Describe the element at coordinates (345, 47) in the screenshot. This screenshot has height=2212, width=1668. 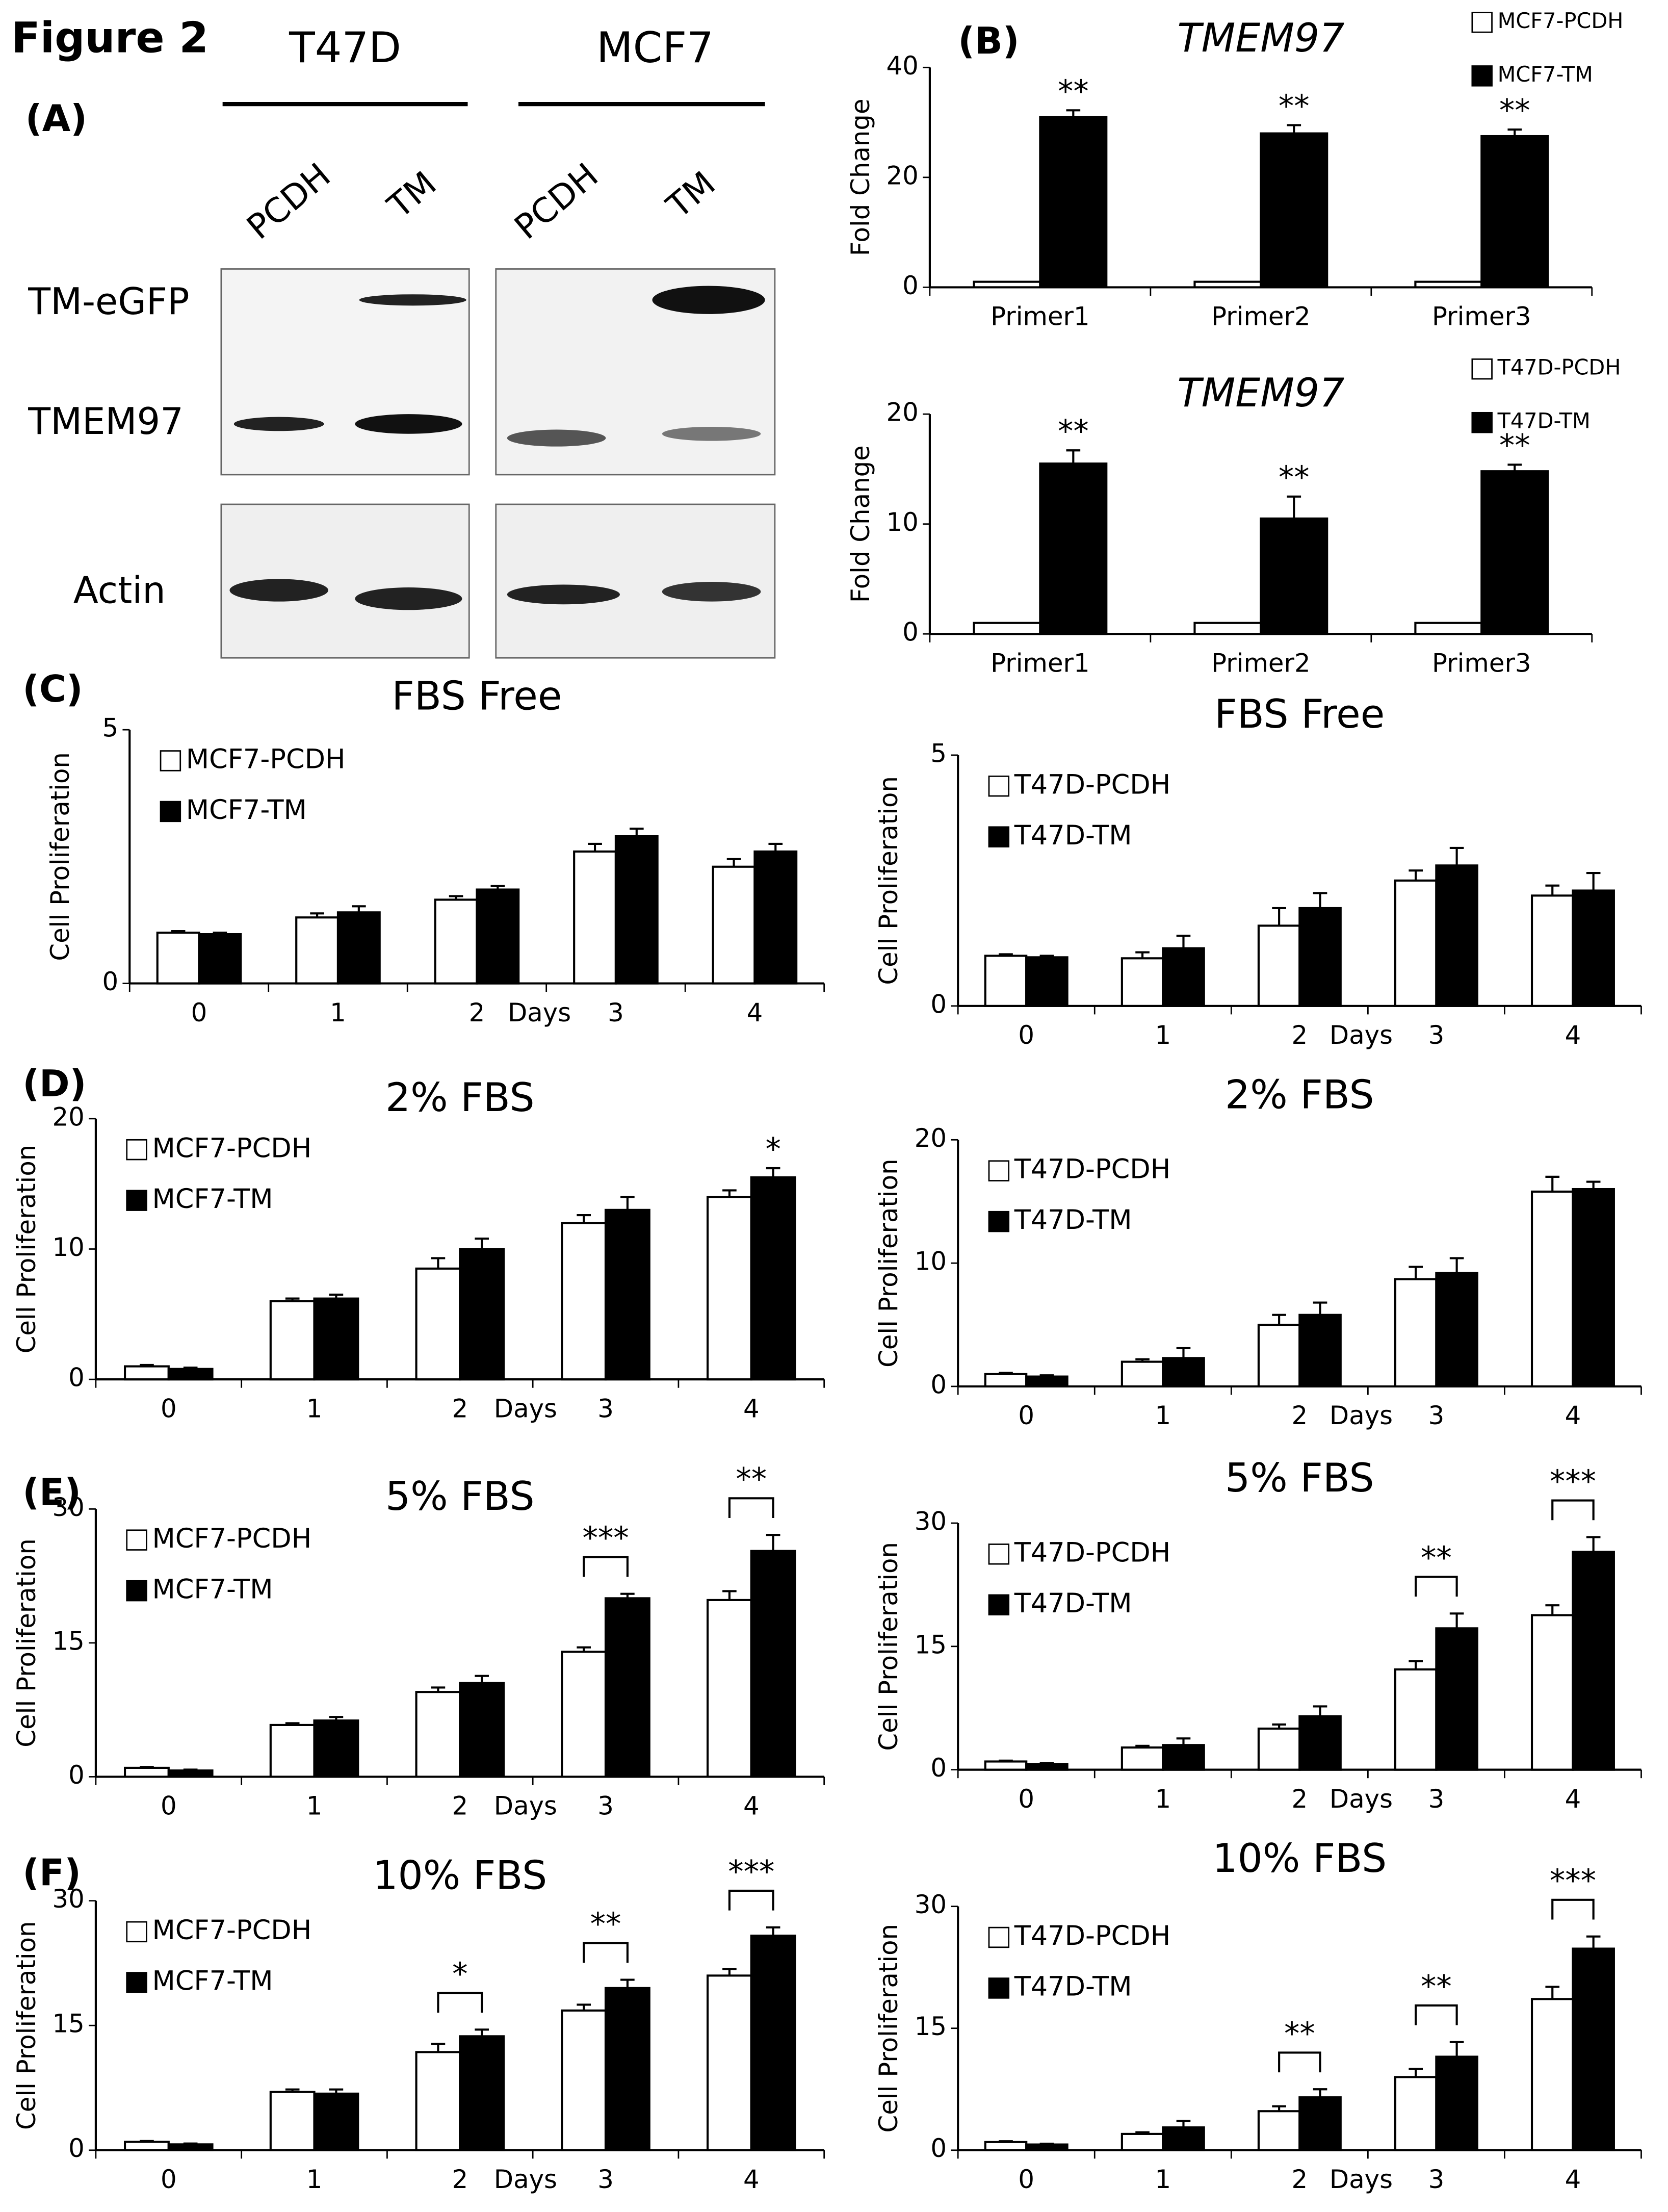
I see `cell-line-label: T47D` at that location.